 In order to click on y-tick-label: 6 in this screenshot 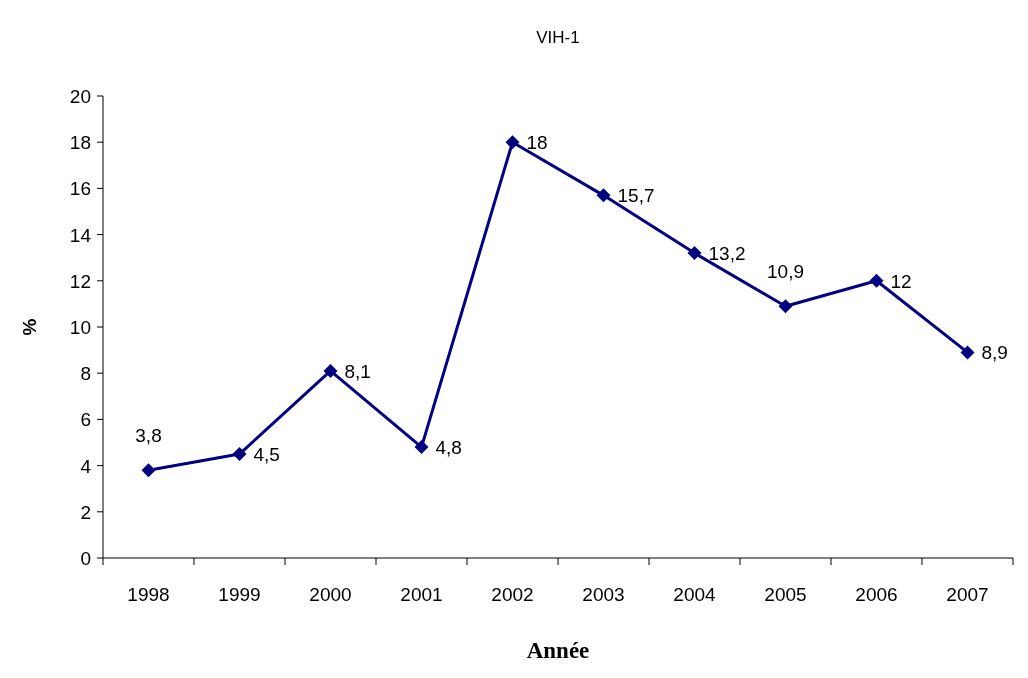, I will do `click(85, 420)`.